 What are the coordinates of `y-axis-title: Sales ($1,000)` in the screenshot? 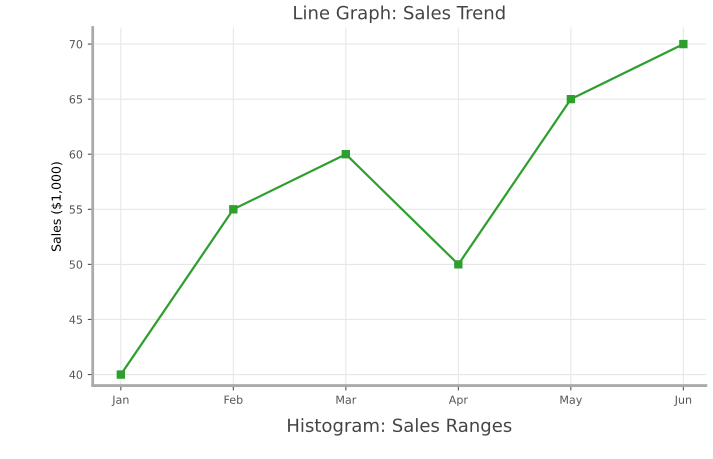 It's located at (57, 207).